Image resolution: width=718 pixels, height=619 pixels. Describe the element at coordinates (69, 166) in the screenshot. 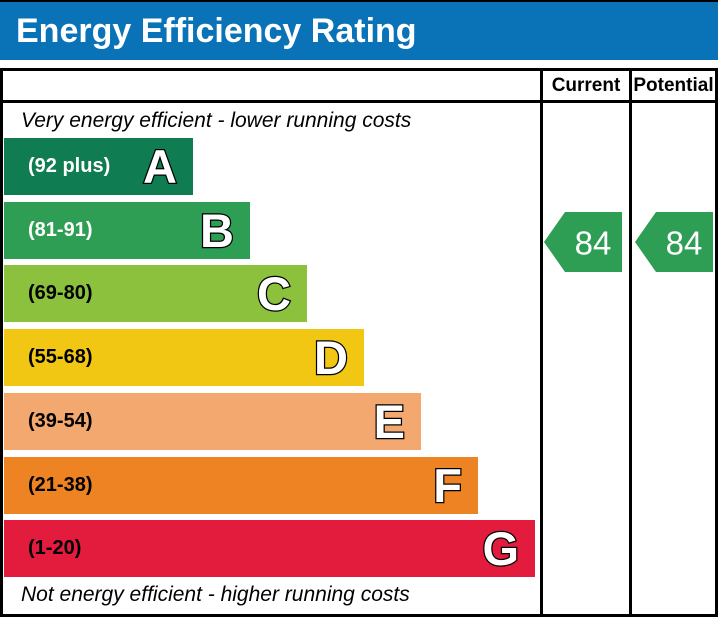

I see `band-range-label: (92 plus)` at that location.